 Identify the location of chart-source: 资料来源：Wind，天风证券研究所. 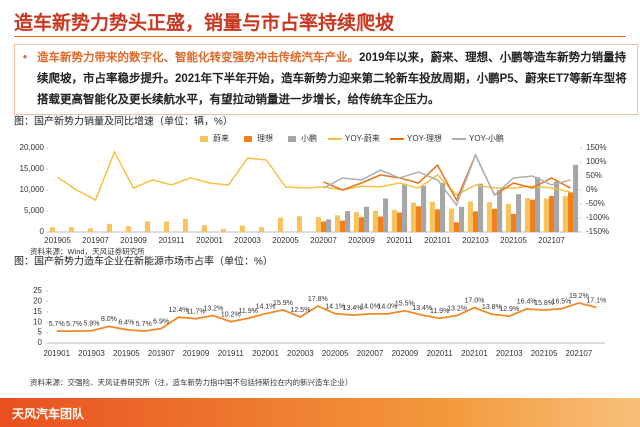
(87, 251).